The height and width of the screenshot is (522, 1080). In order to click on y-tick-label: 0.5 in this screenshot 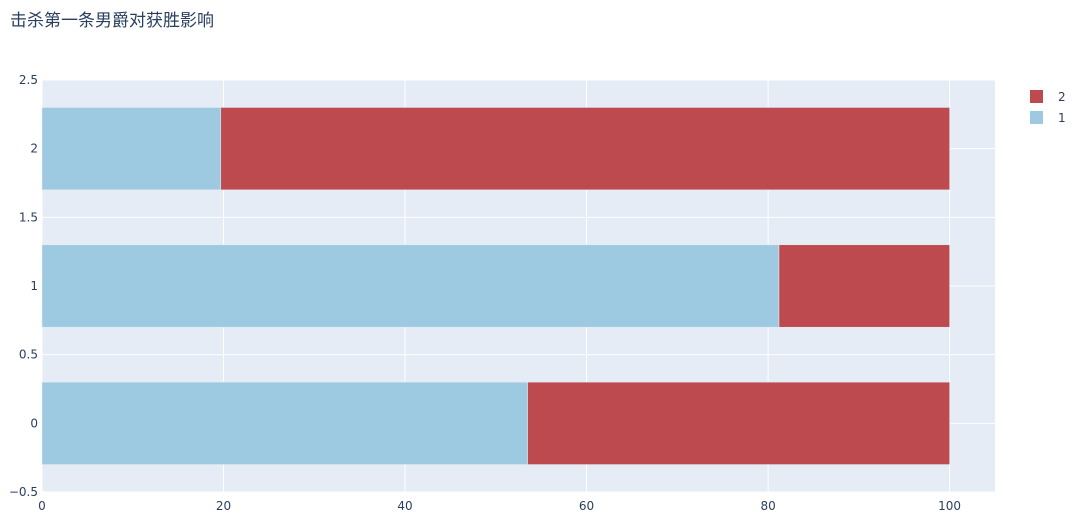, I will do `click(28, 355)`.